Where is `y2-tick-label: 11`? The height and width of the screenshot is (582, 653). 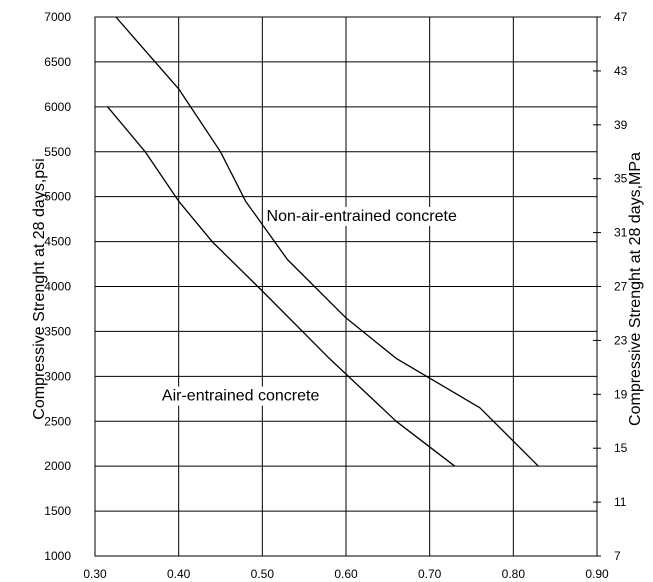 y2-tick-label: 11 is located at coordinates (620, 502).